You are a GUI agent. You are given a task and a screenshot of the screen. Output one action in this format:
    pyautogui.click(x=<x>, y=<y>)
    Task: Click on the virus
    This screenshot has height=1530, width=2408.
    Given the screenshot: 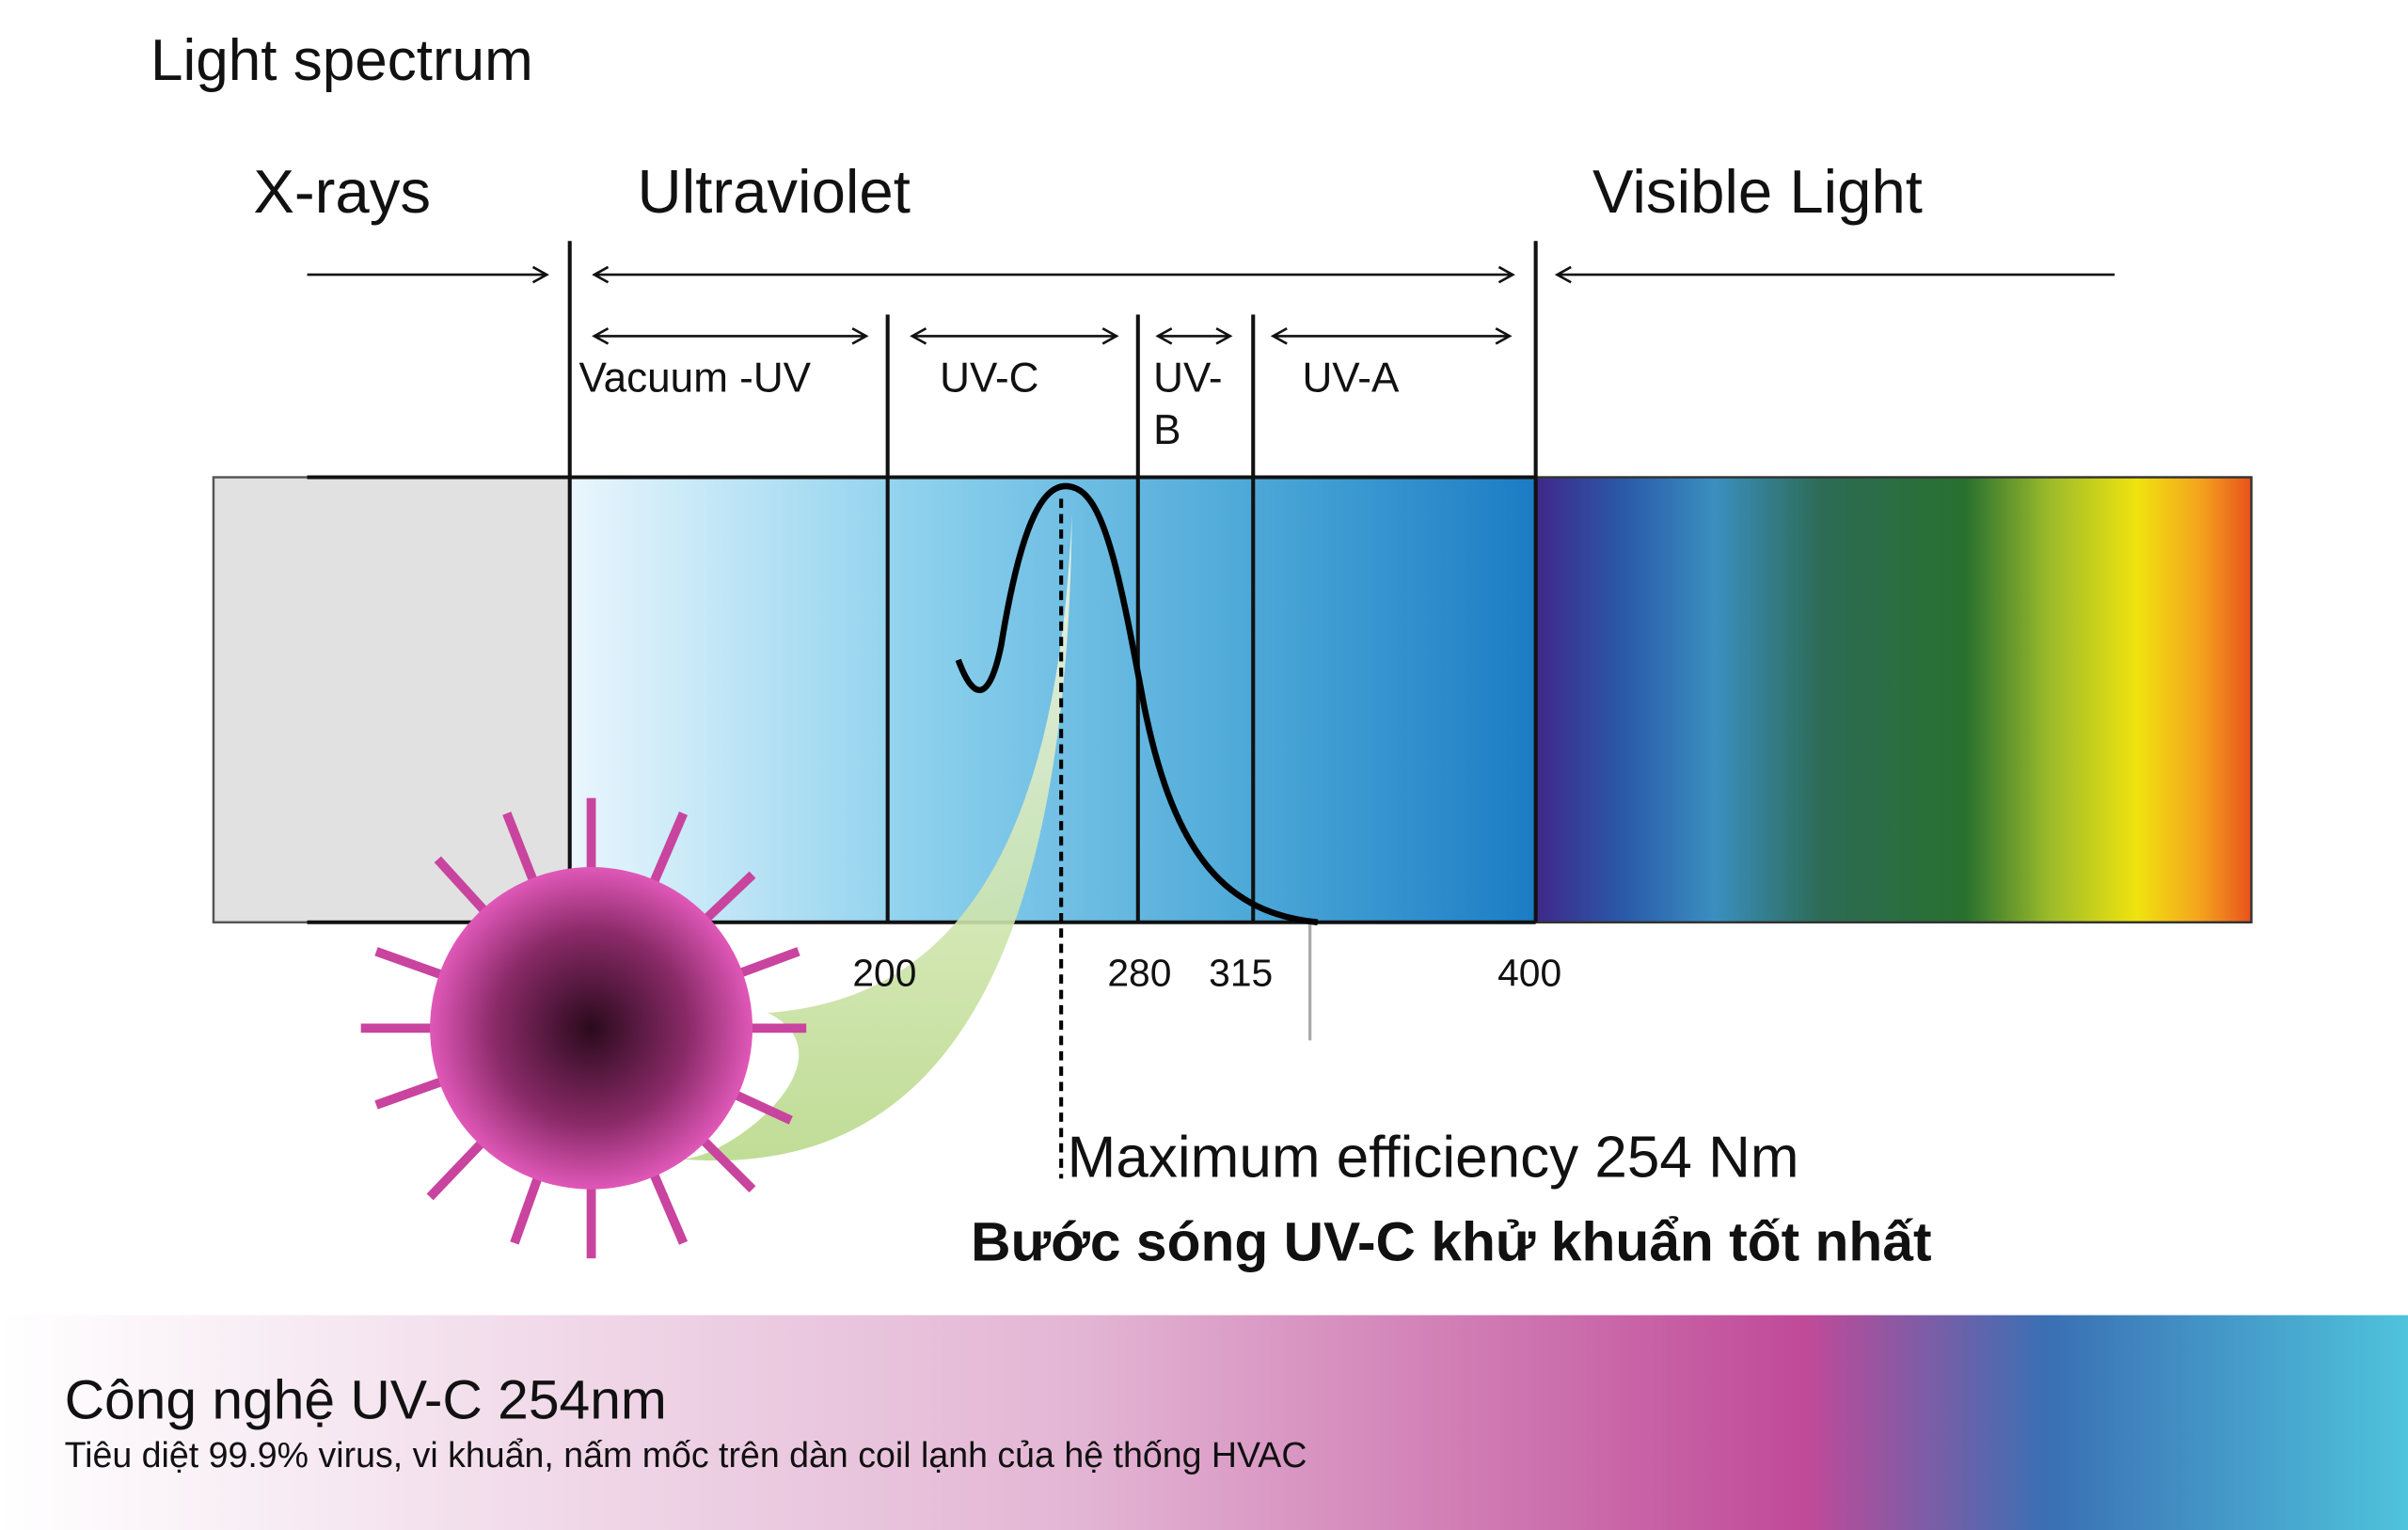 What is the action you would take?
    pyautogui.click(x=584, y=1028)
    